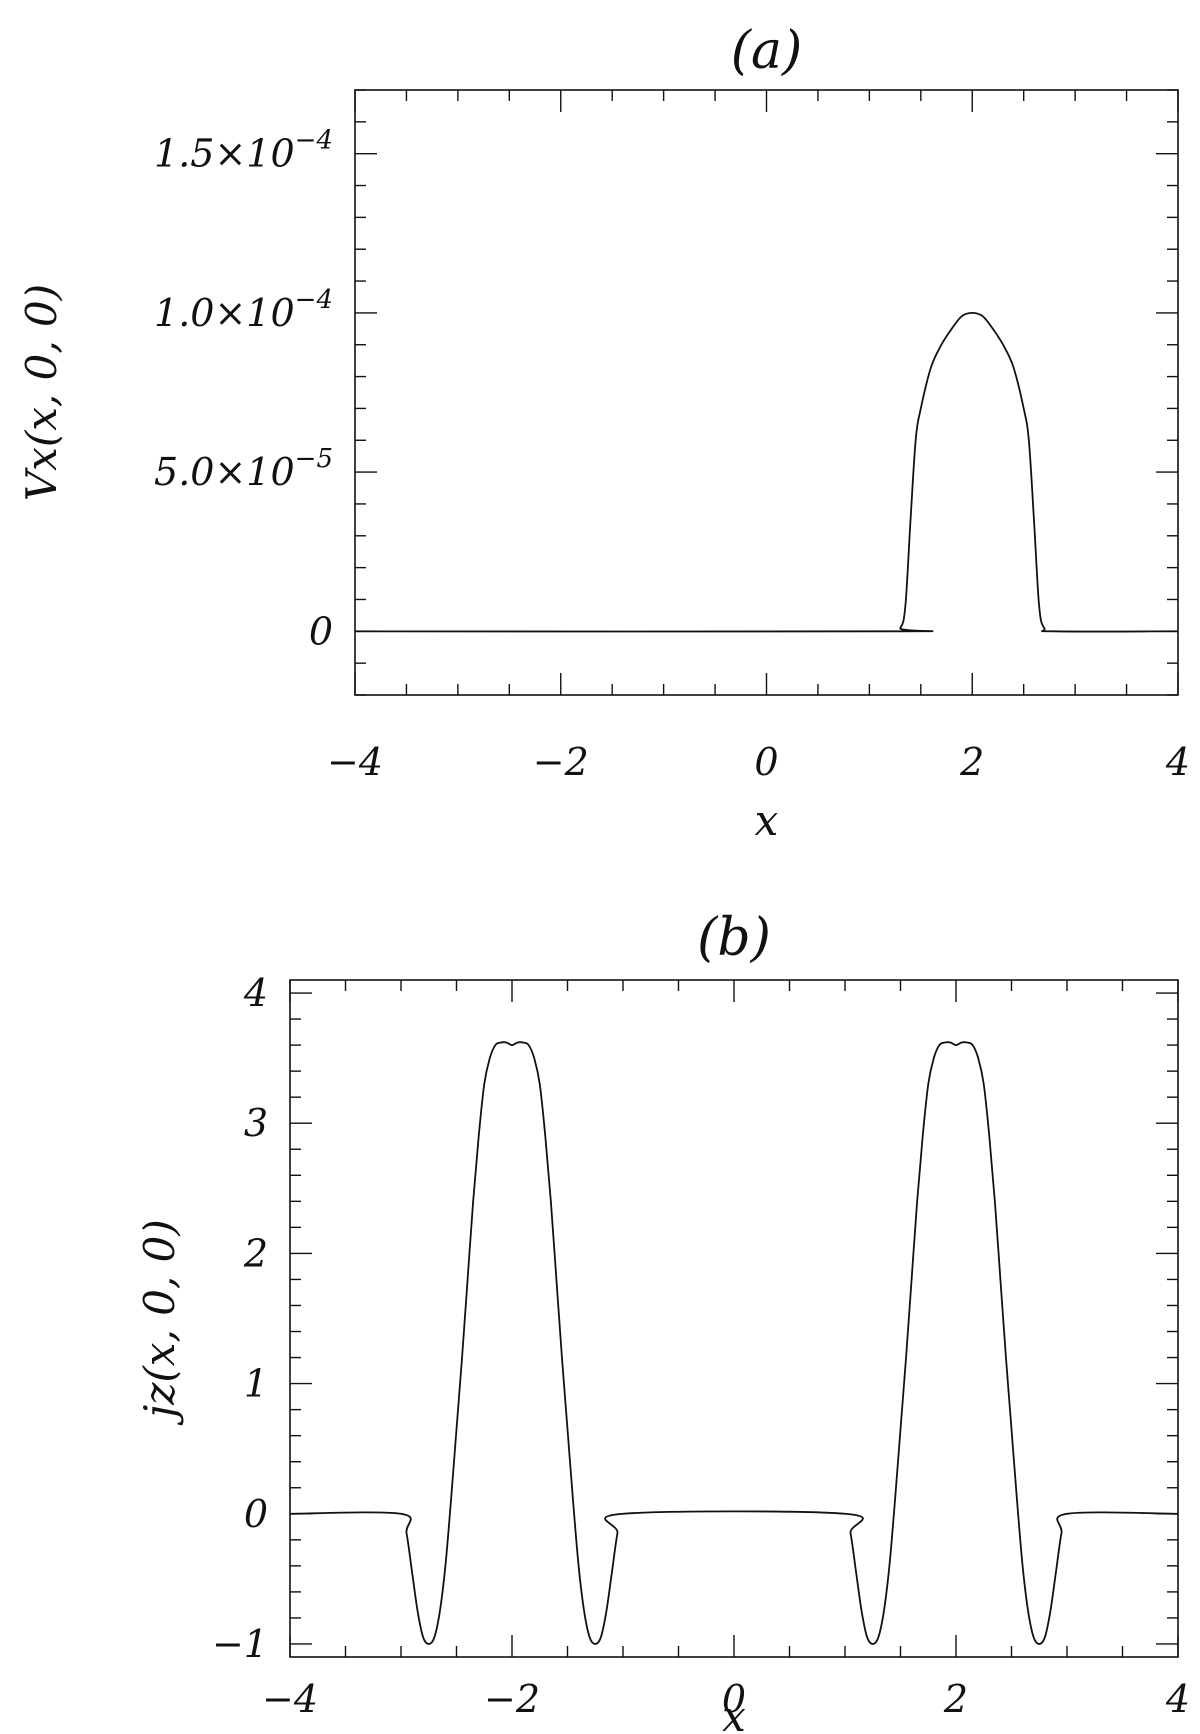 Image resolution: width=1200 pixels, height=1734 pixels. I want to click on y-tick-label: −1, so click(240, 1644).